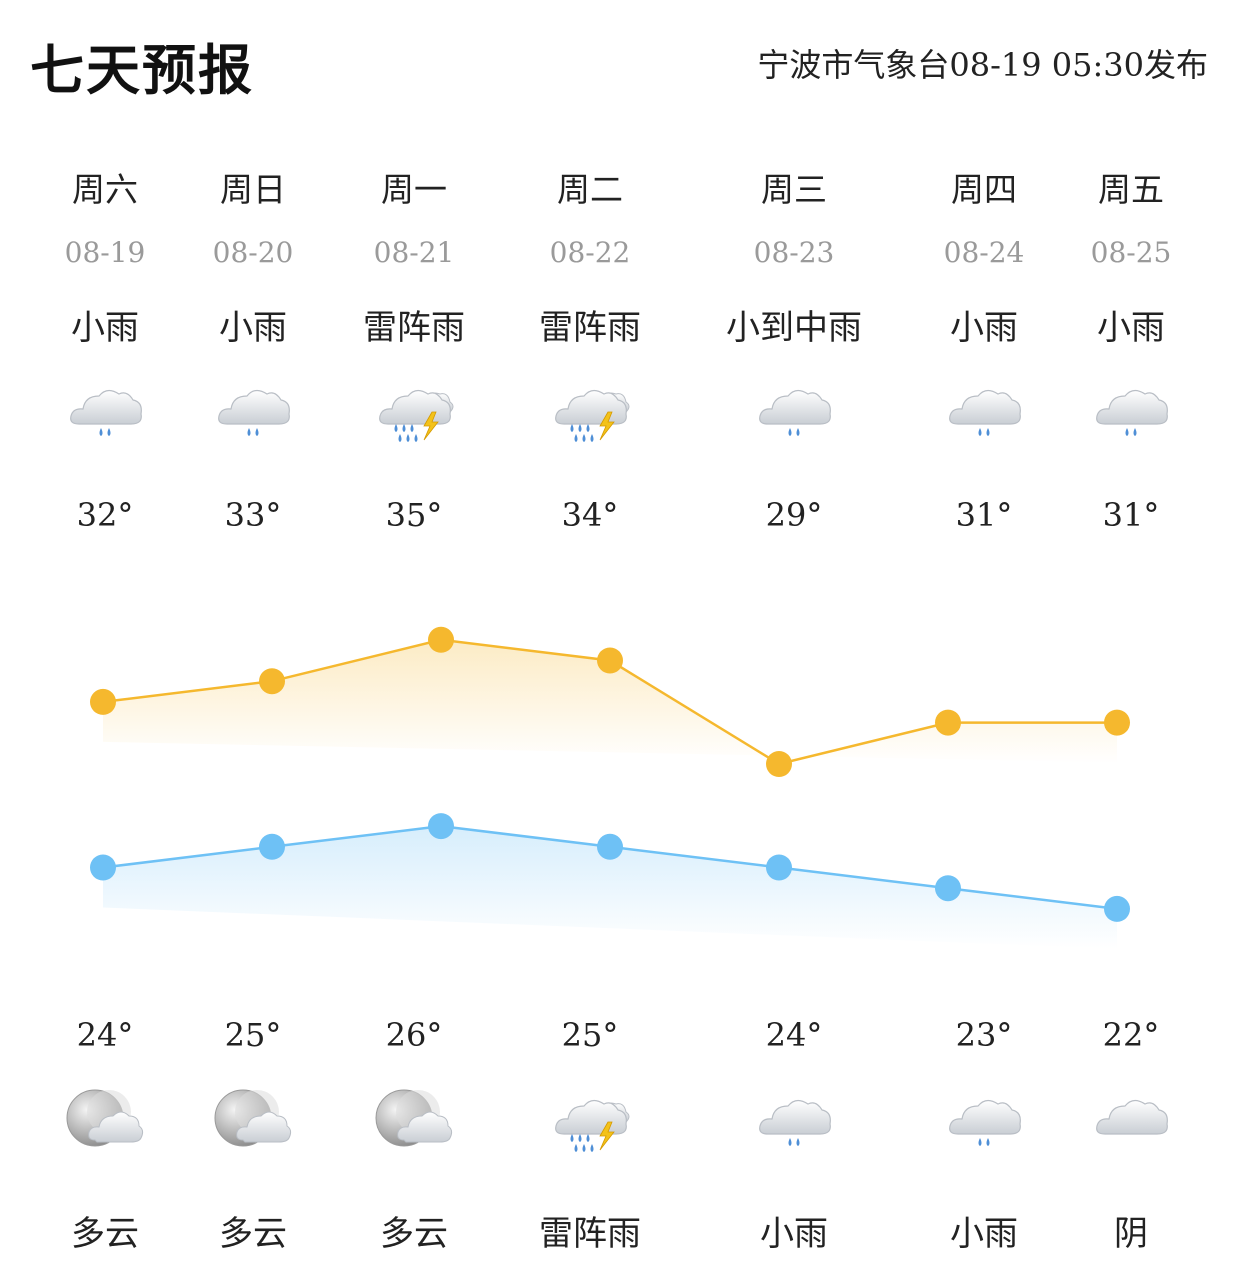  Describe the element at coordinates (1131, 1117) in the screenshot. I see `overcast-icon` at that location.